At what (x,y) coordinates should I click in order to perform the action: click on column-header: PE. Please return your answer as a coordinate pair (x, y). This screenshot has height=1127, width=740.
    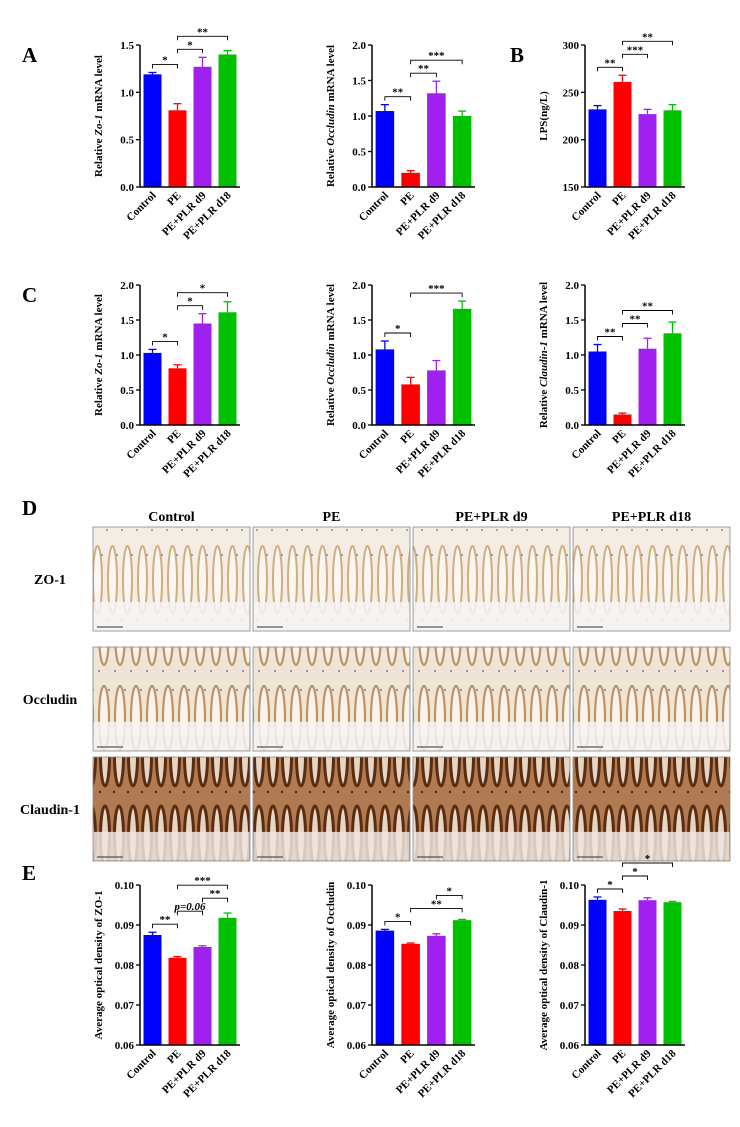
    Looking at the image, I should click on (332, 517).